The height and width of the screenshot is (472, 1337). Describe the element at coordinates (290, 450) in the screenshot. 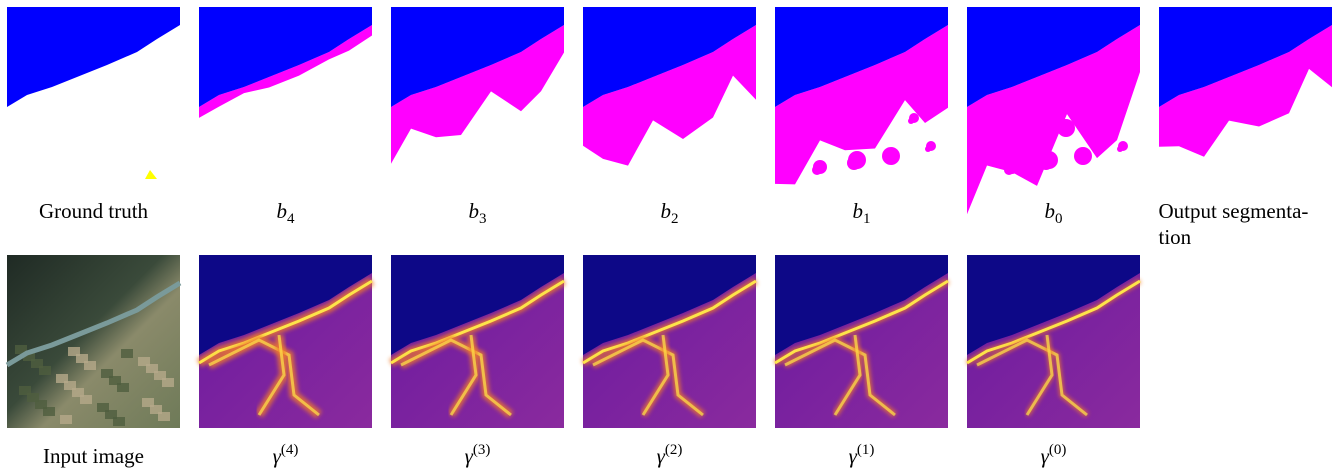

I see `math-sup: (4)` at that location.